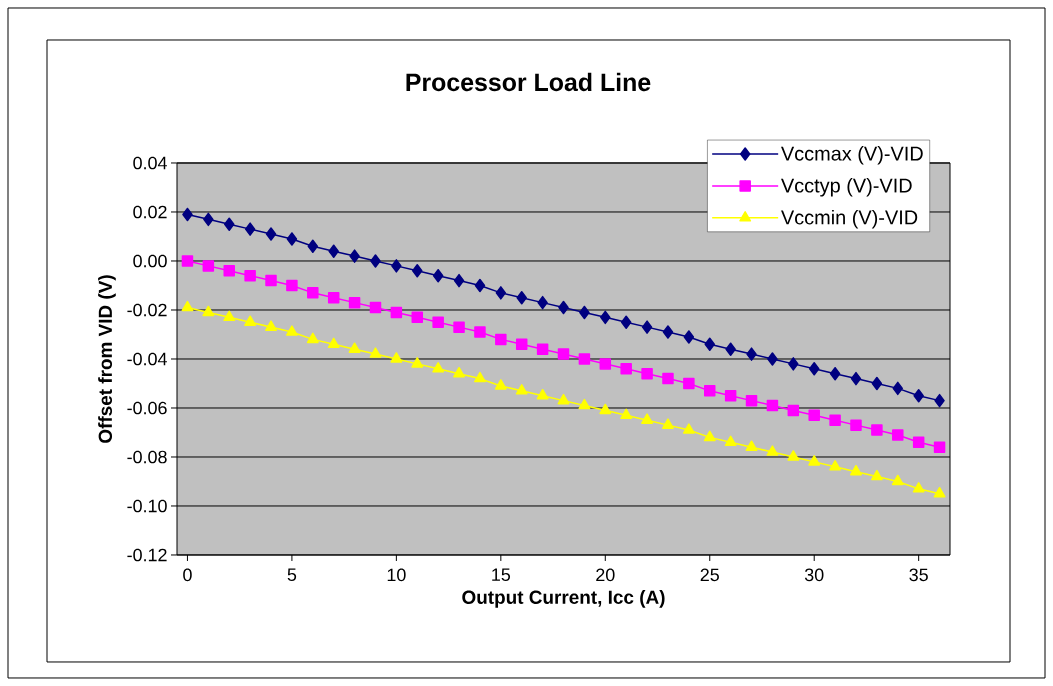  Describe the element at coordinates (709, 575) in the screenshot. I see `x-tick-label: 25` at that location.